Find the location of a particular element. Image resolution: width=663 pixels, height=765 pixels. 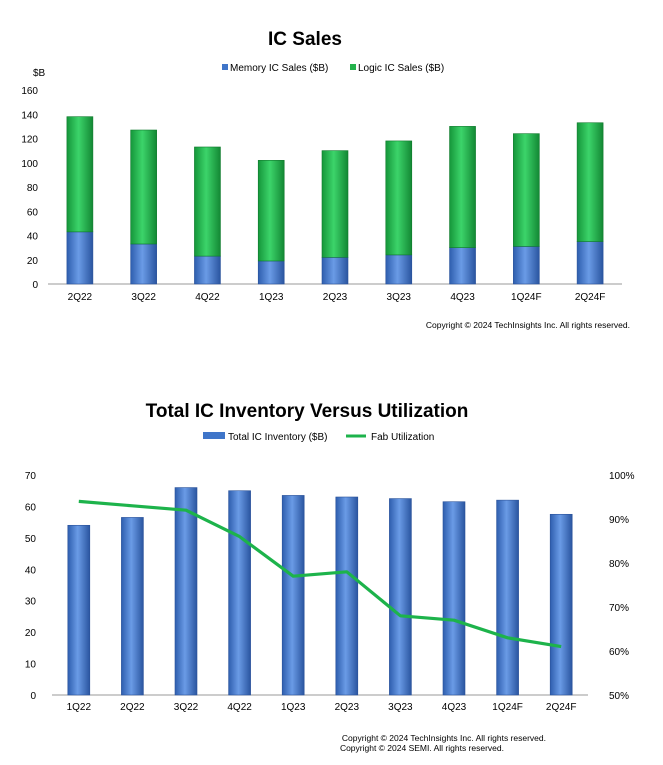

y-axis-label: $B is located at coordinates (39, 73).